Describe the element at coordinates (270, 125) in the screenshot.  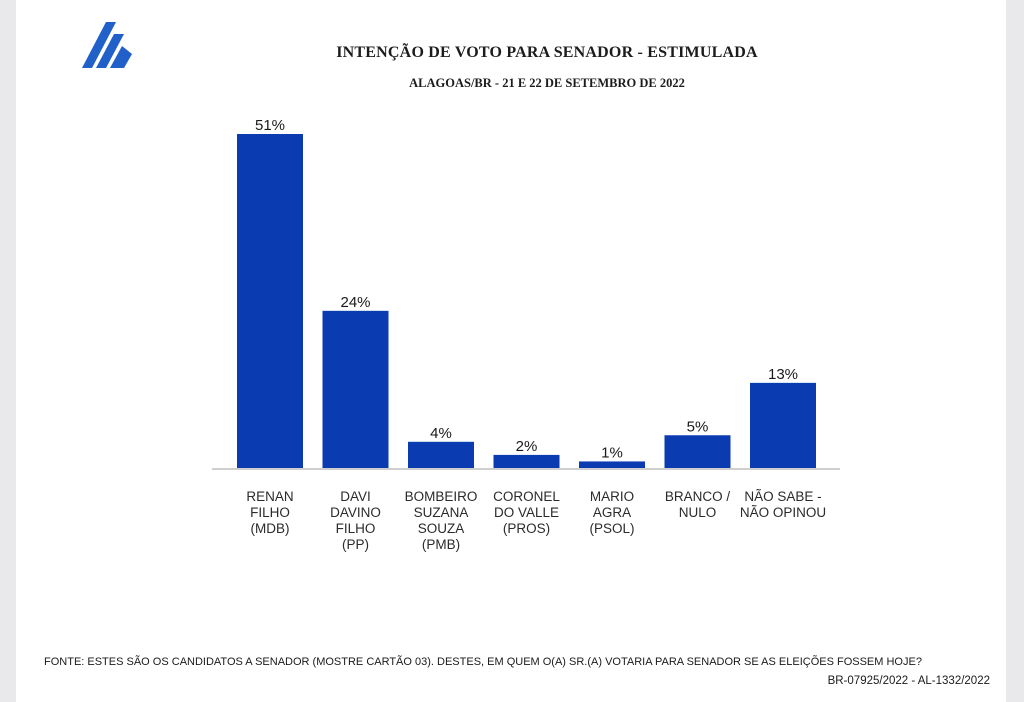
I see `data-label-0: 51%` at that location.